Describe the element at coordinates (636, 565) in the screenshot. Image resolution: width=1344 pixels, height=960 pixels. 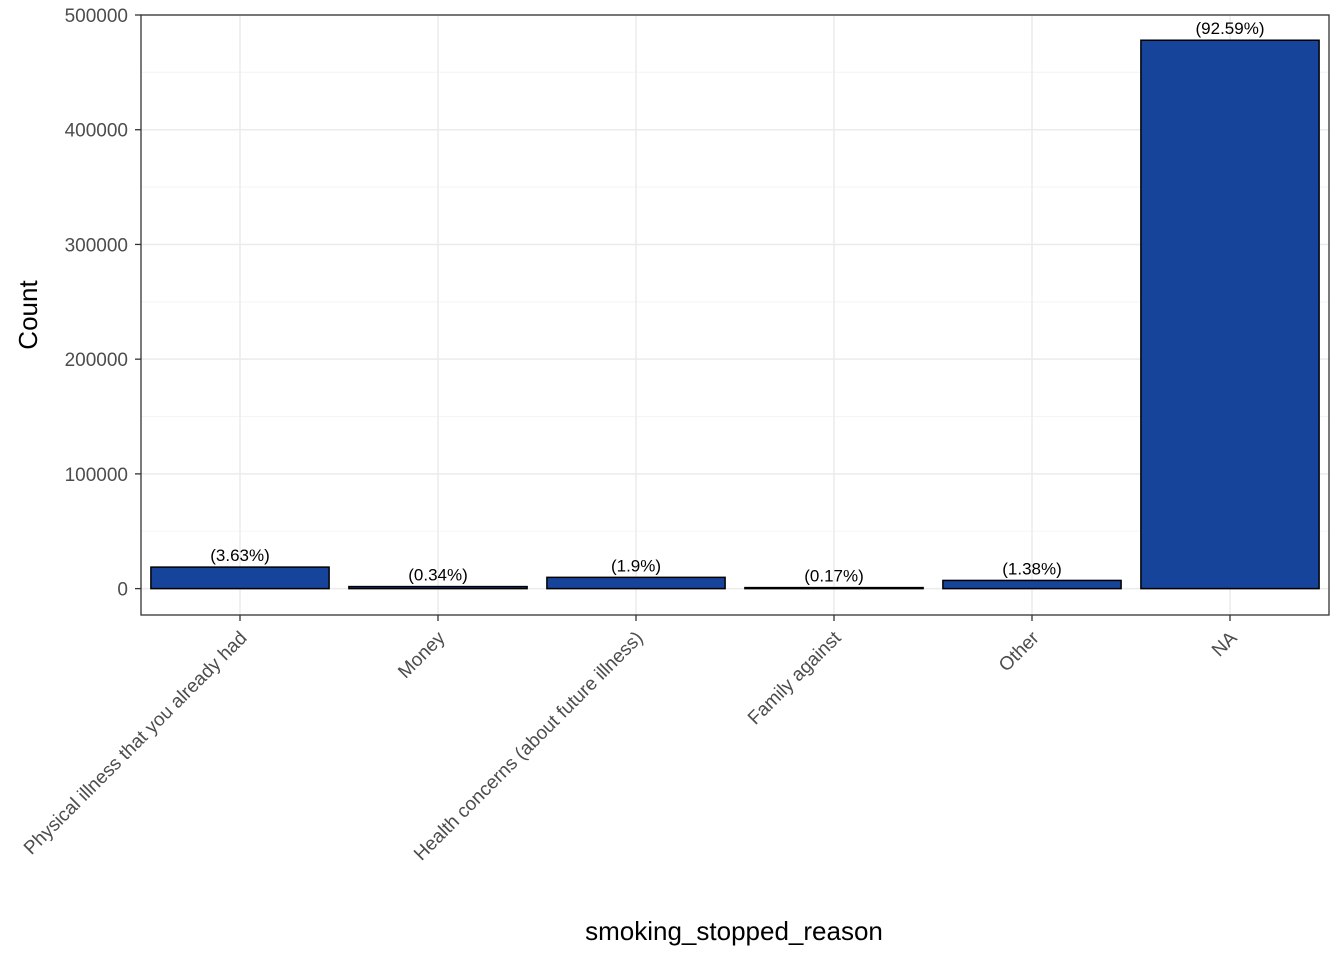
I see `bar-value-label: (1.9%)` at that location.